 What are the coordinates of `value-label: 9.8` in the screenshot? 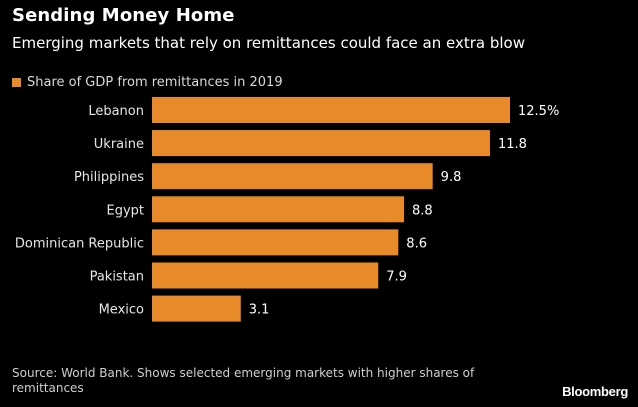 It's located at (451, 177).